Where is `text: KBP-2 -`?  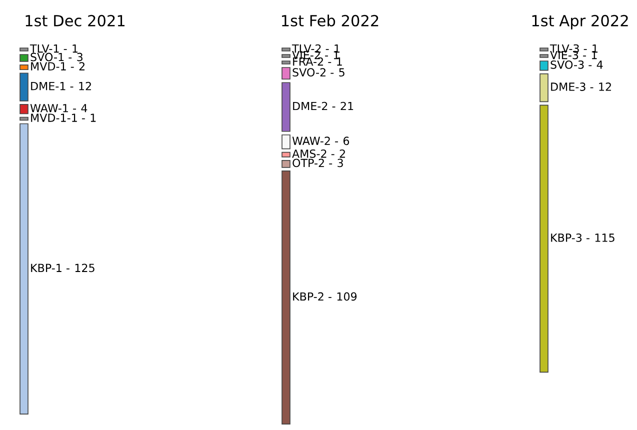 text: KBP-2 - is located at coordinates (312, 296).